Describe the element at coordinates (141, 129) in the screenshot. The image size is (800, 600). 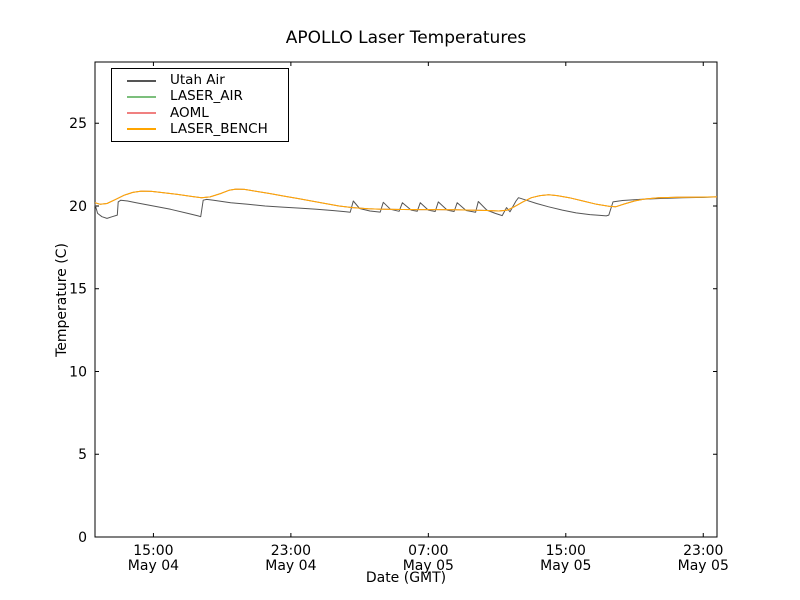
I see `legend-line-laser-bench` at that location.